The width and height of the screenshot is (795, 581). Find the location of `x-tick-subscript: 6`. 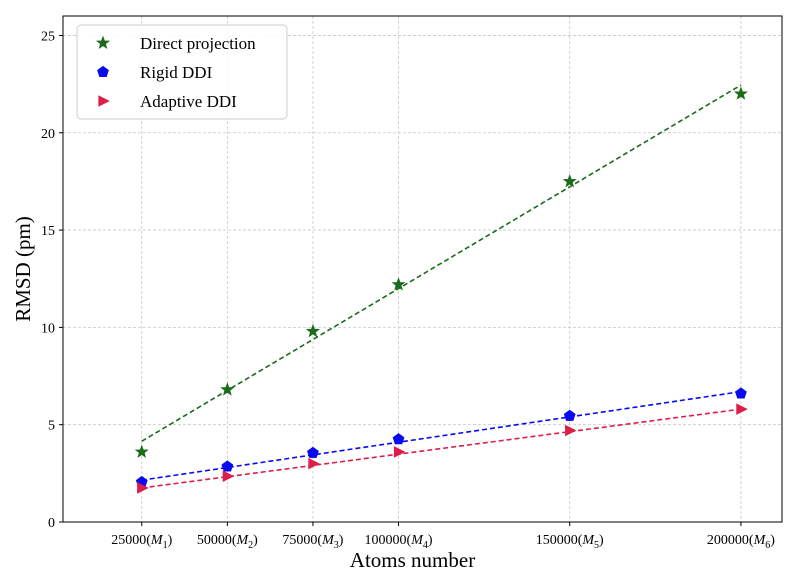

x-tick-subscript: 6 is located at coordinates (767, 545).